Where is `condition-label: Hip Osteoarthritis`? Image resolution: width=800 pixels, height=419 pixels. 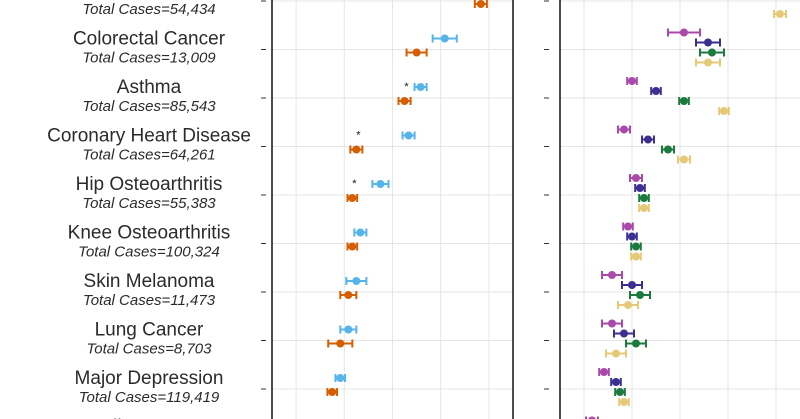 condition-label: Hip Osteoarthritis is located at coordinates (149, 184).